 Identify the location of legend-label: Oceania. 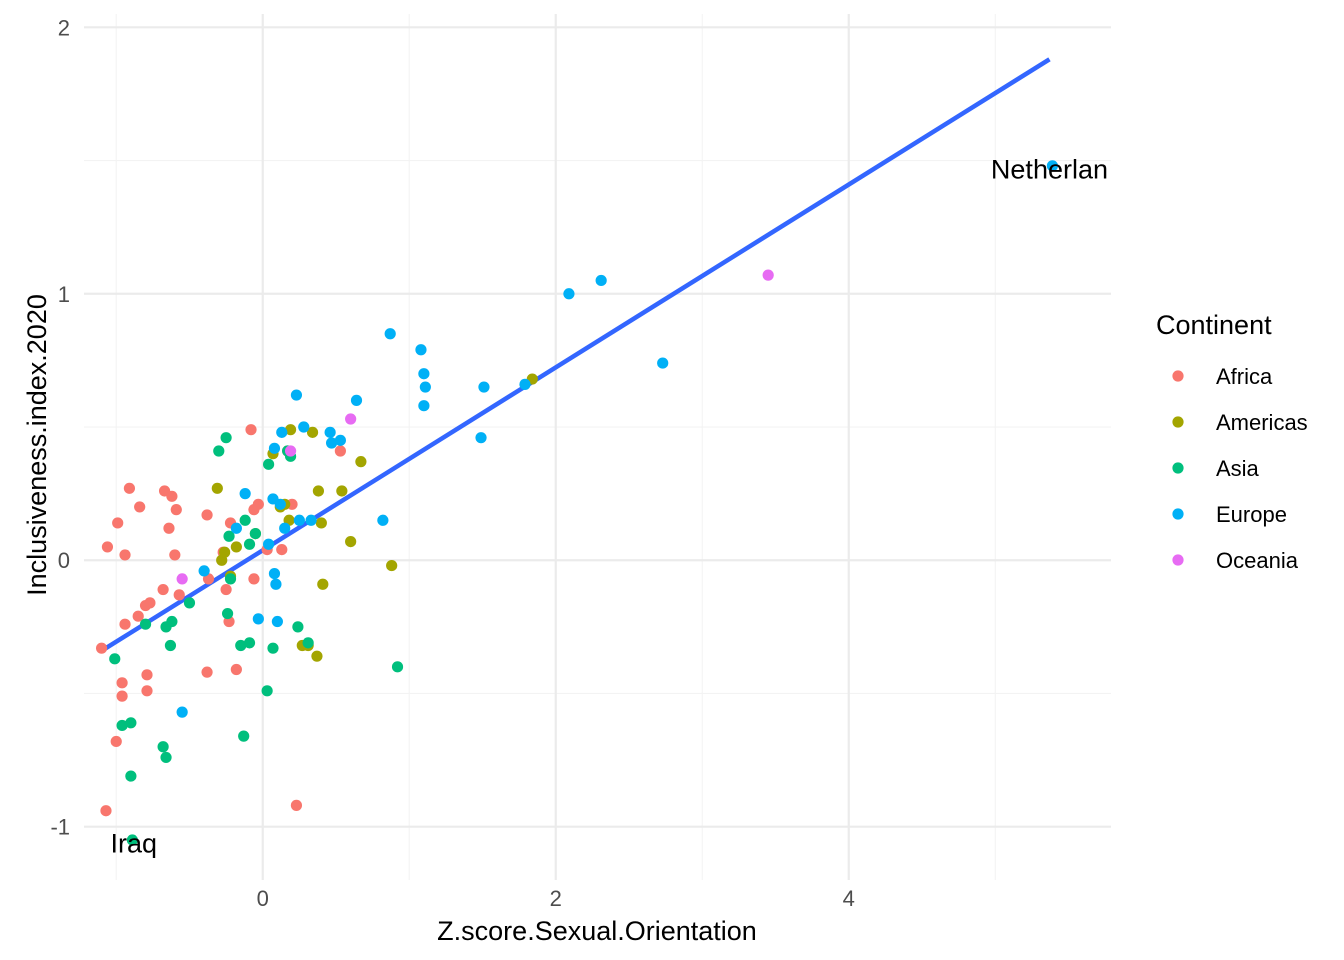
(1257, 560).